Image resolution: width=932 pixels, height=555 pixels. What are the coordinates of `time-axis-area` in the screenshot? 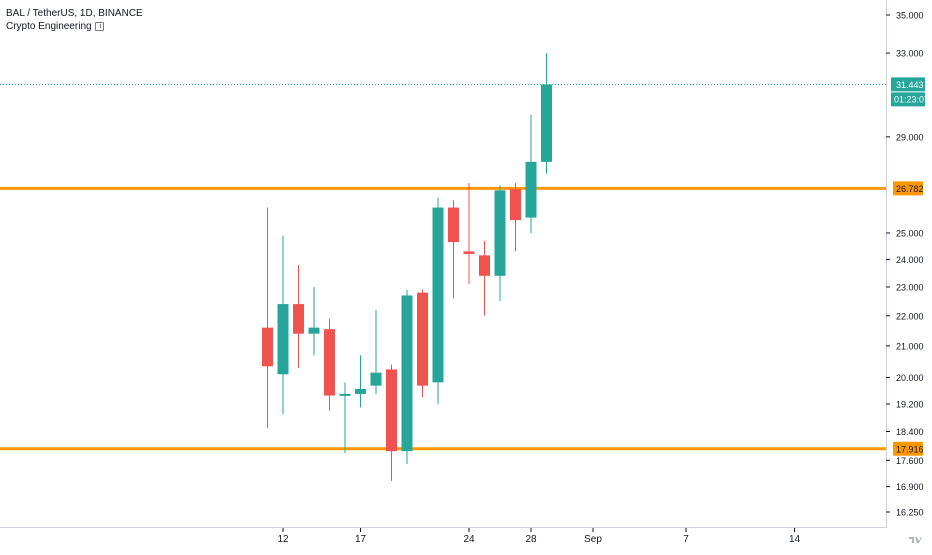 It's located at (443, 539).